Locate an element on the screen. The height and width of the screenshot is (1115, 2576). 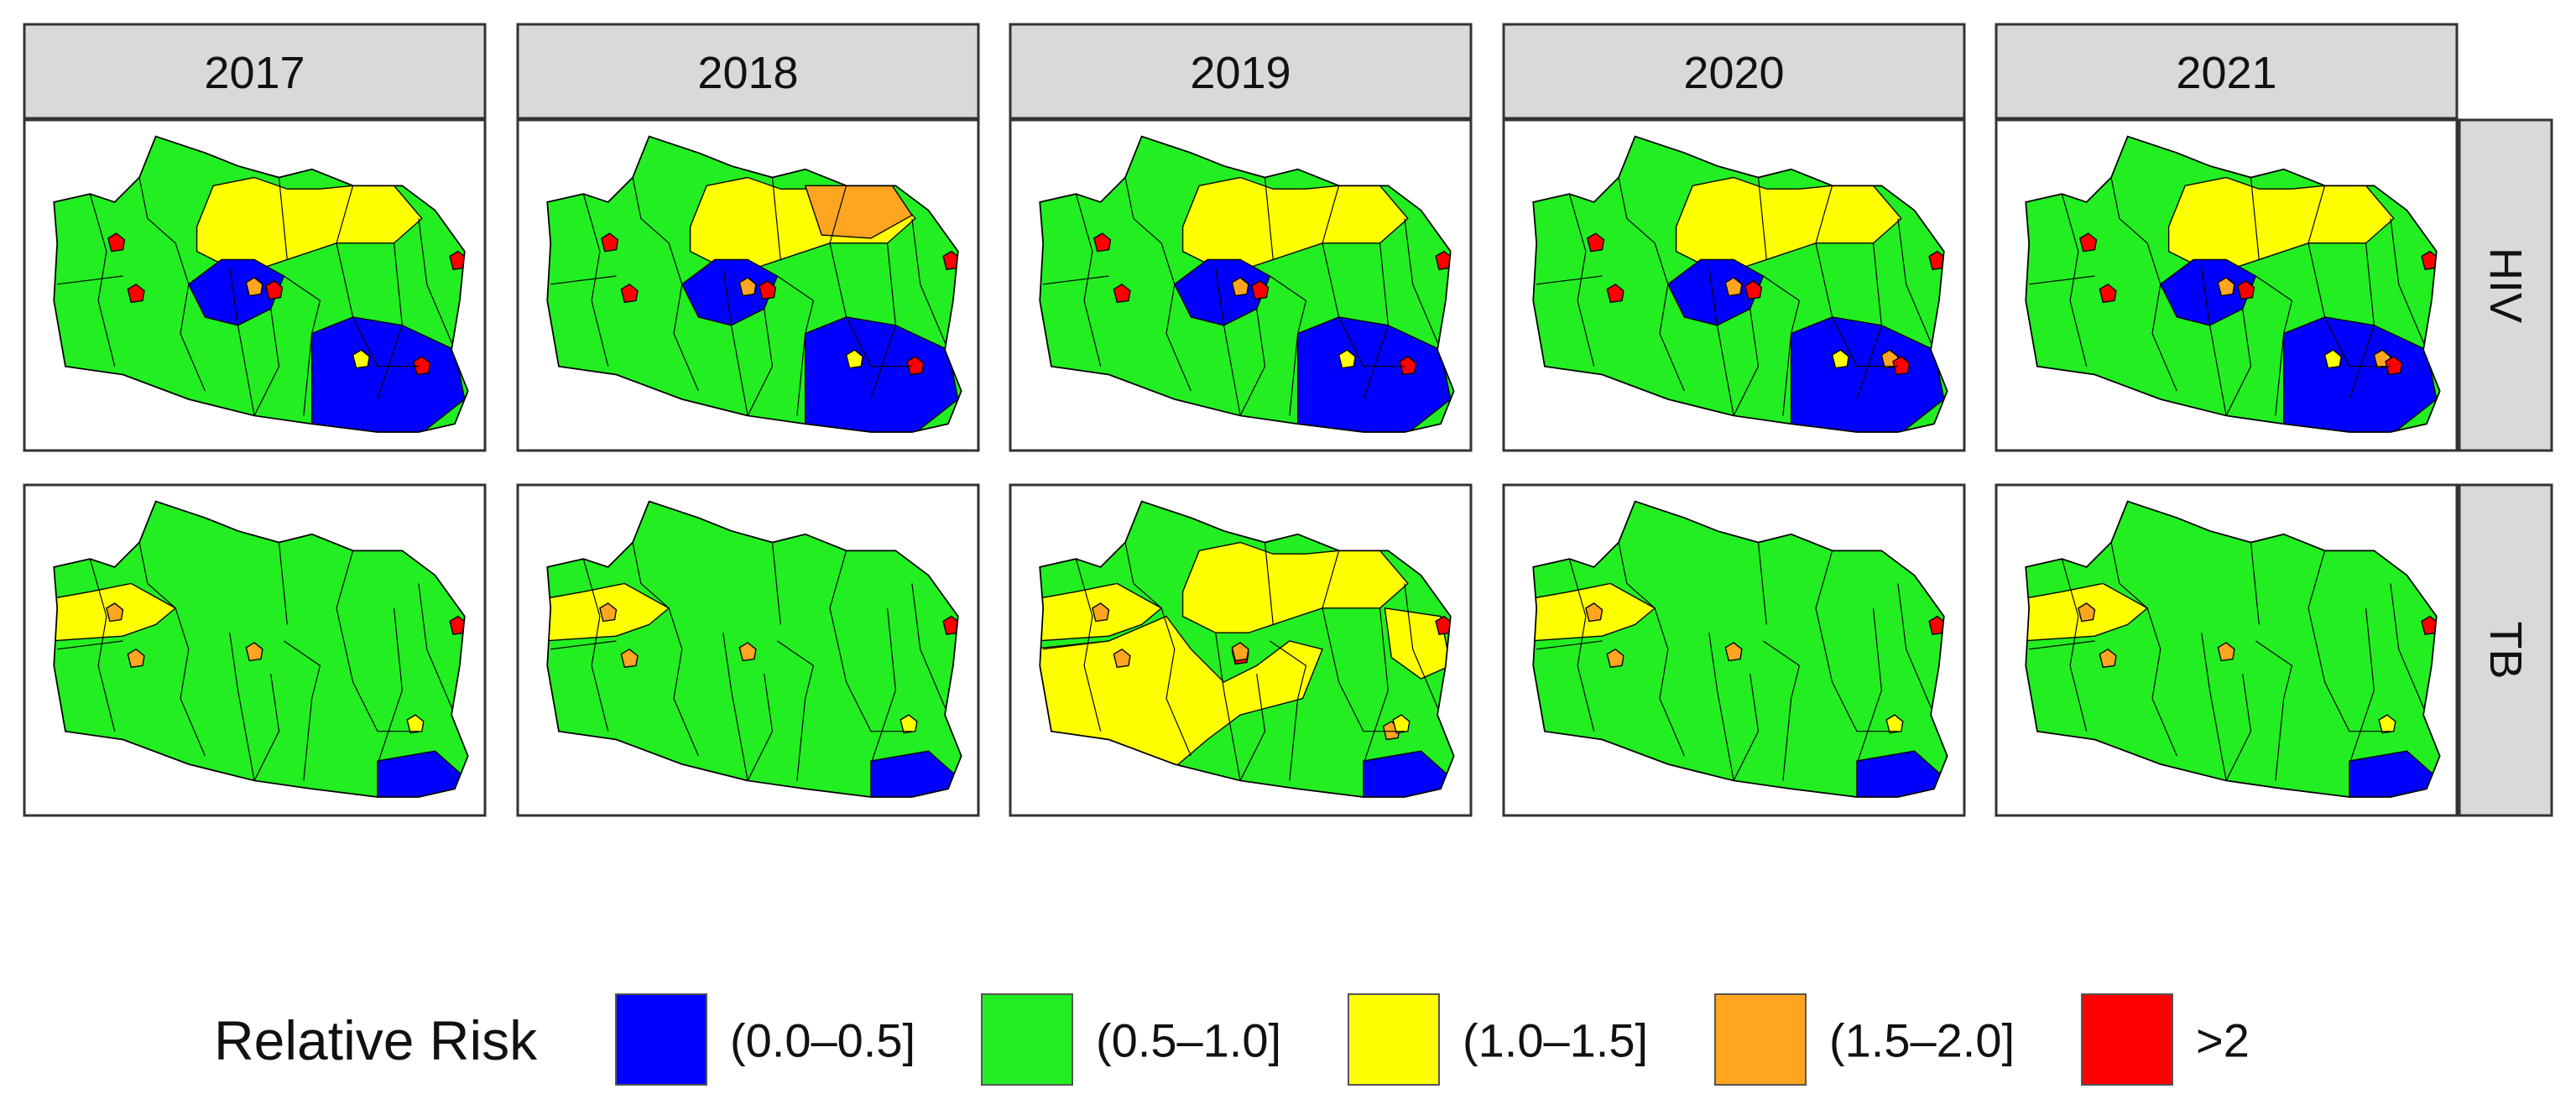
column-label: 2018 is located at coordinates (747, 73).